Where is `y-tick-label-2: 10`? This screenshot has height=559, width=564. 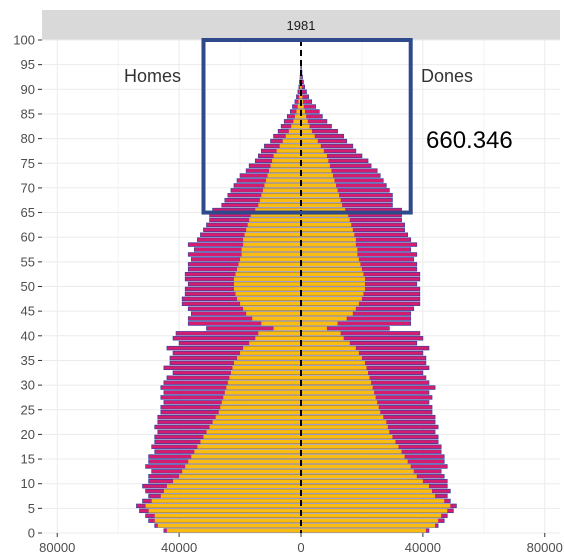
y-tick-label-2: 10 is located at coordinates (28, 483).